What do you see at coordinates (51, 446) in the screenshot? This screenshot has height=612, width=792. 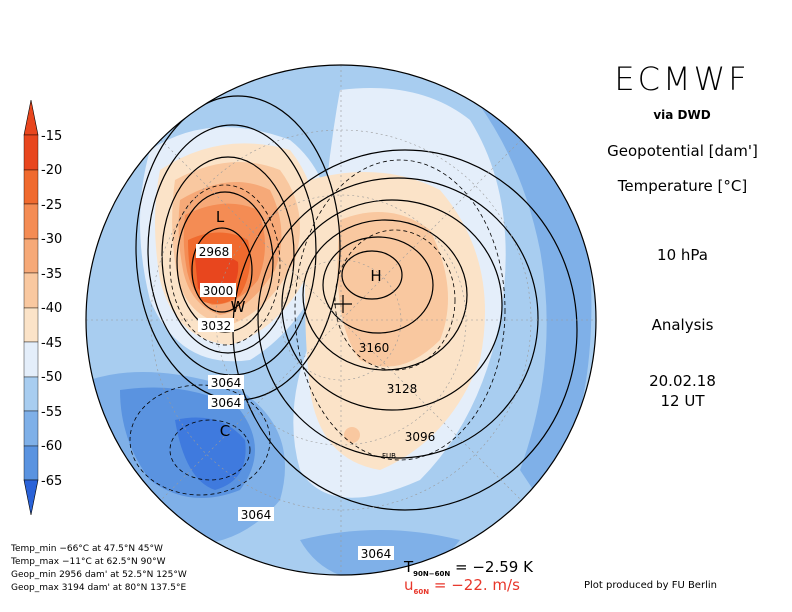 I see `colorbar-label: -60` at bounding box center [51, 446].